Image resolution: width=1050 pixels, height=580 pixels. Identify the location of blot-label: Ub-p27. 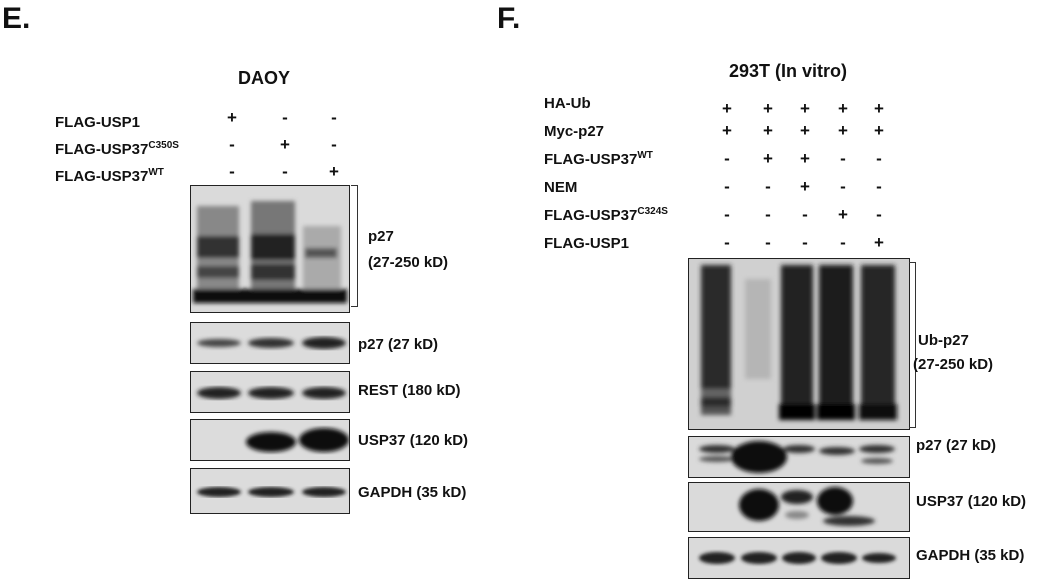
(943, 340).